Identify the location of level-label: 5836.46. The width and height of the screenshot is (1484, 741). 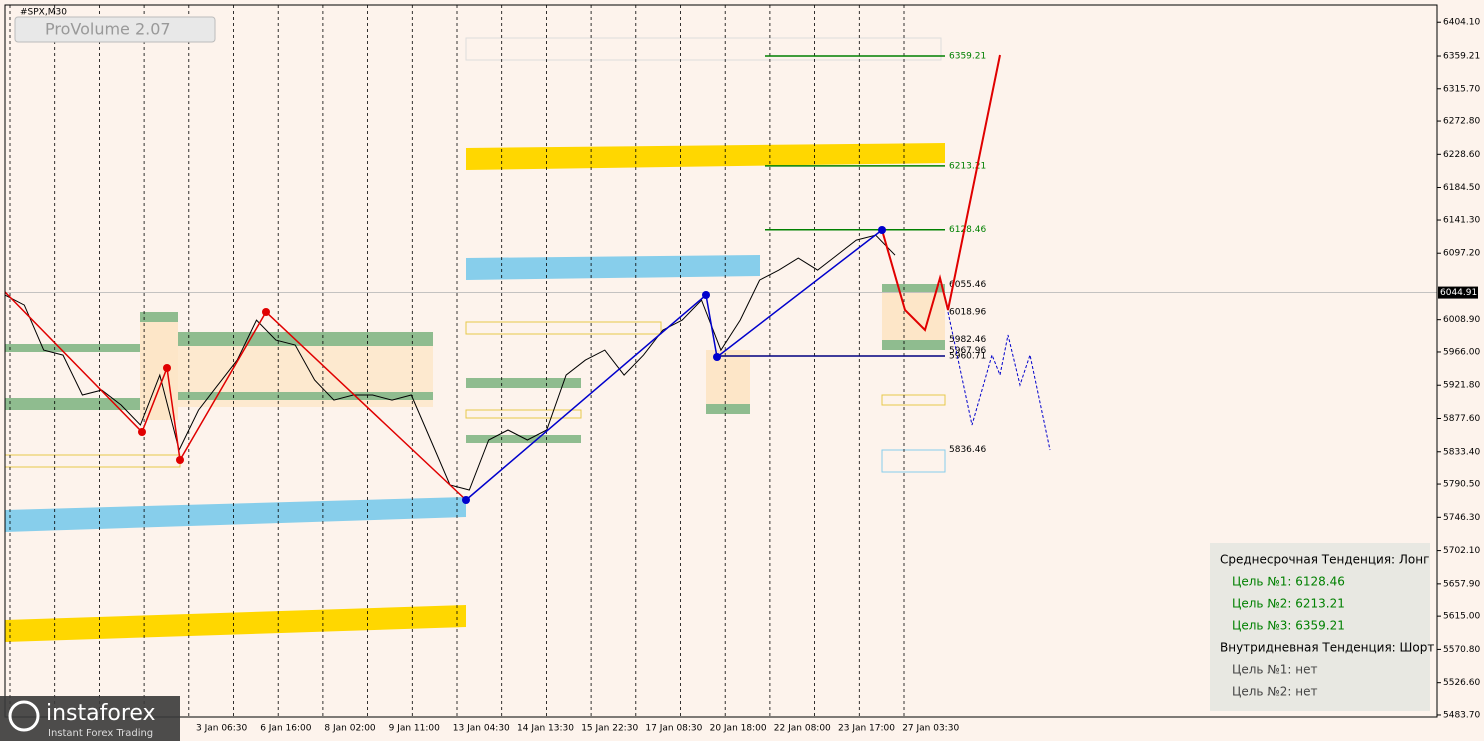
(967, 450).